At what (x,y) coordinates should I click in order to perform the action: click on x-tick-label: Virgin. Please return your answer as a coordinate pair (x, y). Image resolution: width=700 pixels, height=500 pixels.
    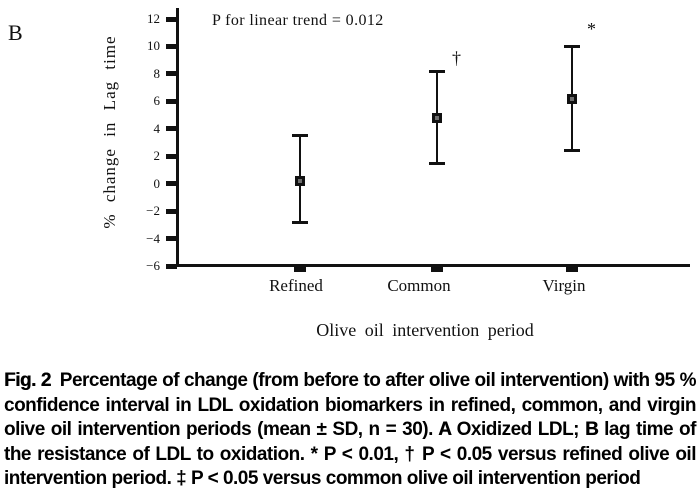
    Looking at the image, I should click on (564, 285).